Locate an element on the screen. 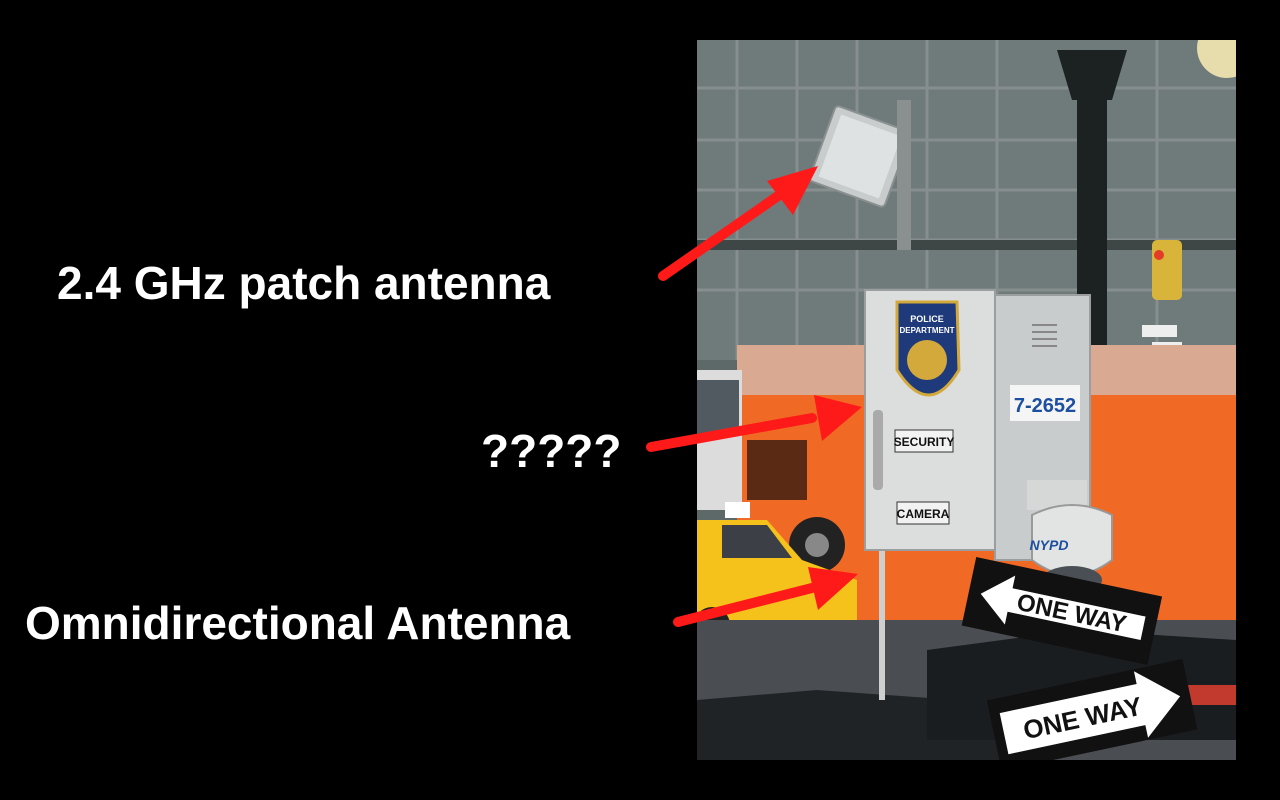  department-text: DEPARTMENT is located at coordinates (927, 330).